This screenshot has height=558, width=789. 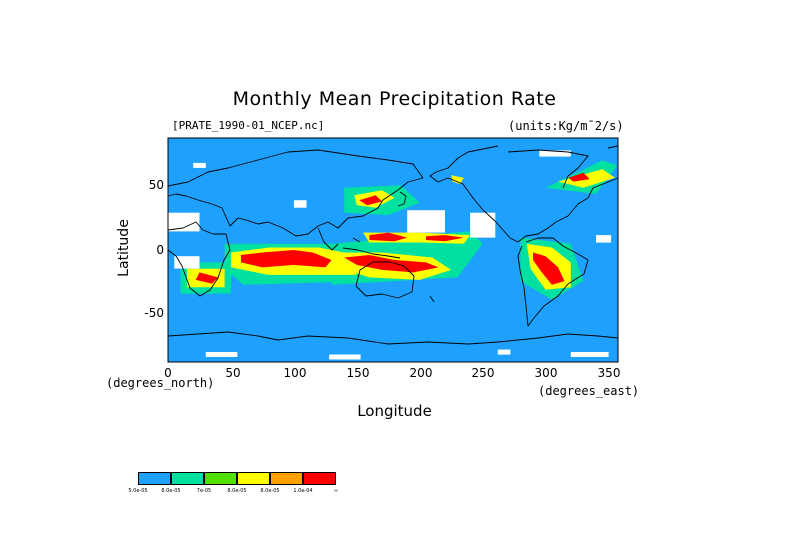 I want to click on x-axis-unit: (degrees_east), so click(x=589, y=391).